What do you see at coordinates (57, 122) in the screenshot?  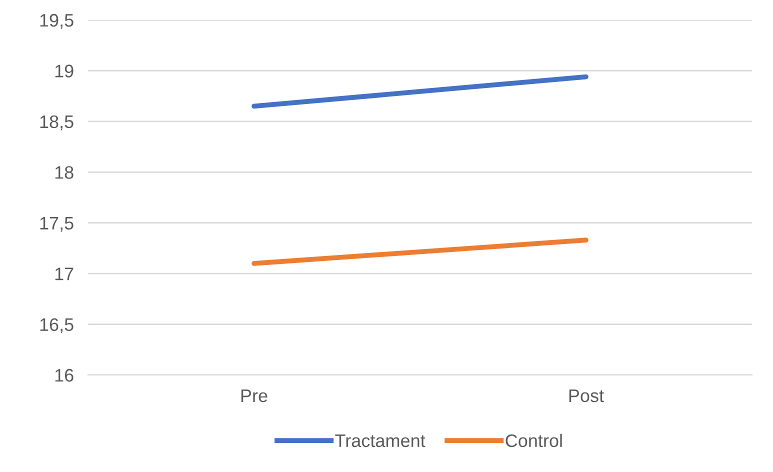 I see `y-tick-label: 18,5` at bounding box center [57, 122].